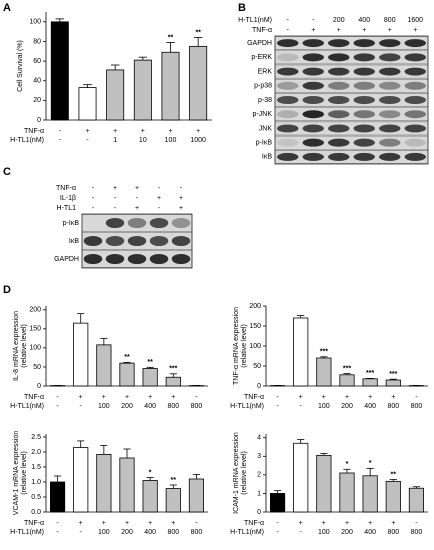 The height and width of the screenshot is (550, 434). What do you see at coordinates (242, 8) in the screenshot?
I see `panel-label: B` at bounding box center [242, 8].